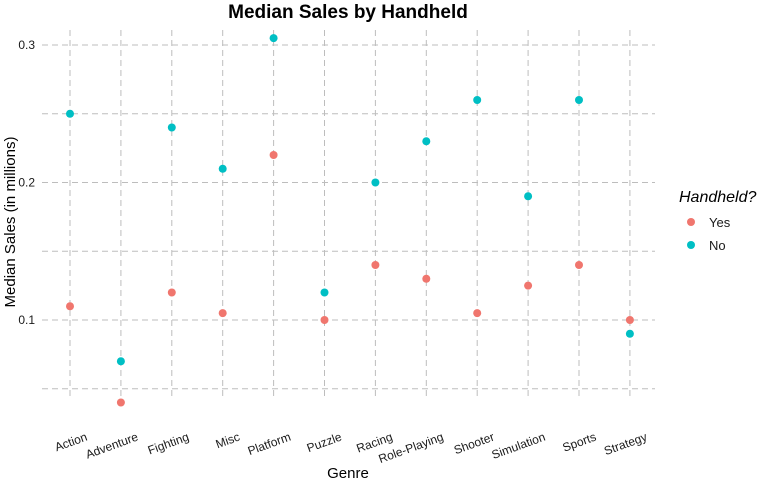  I want to click on x-tick-label: Adventure, so click(112, 446).